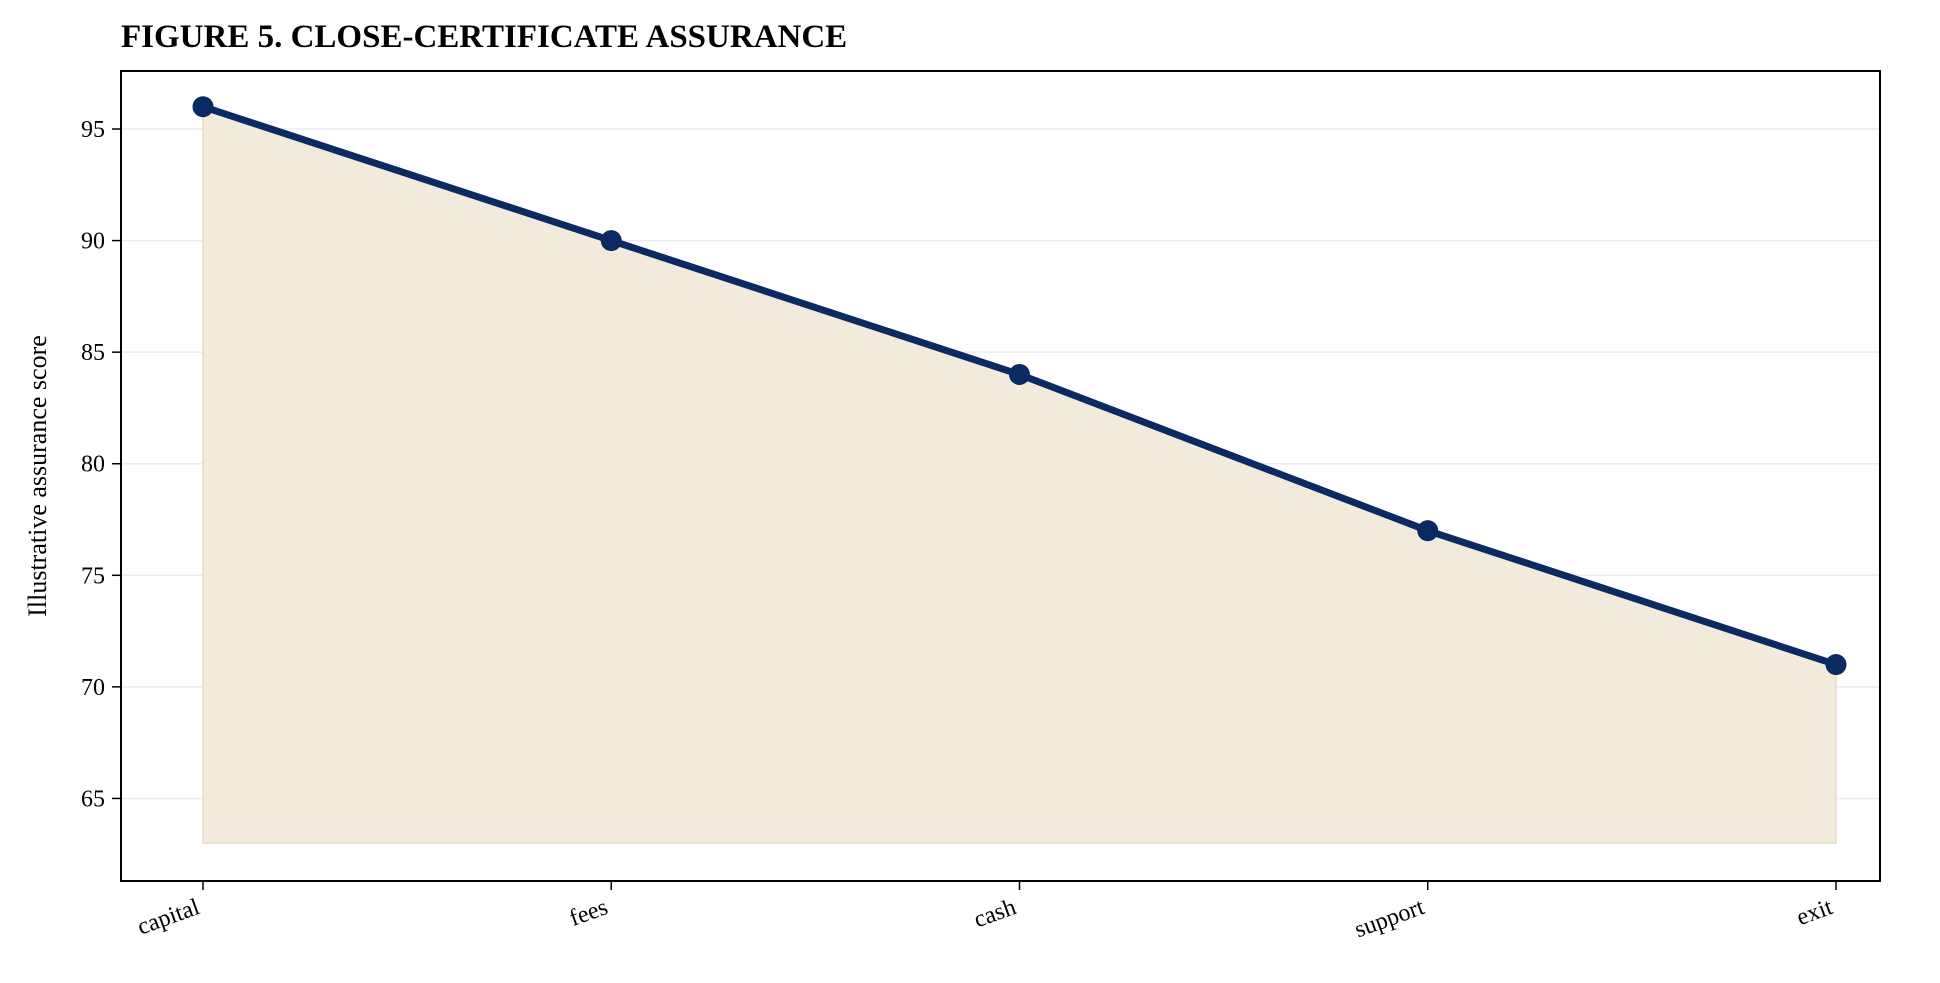 This screenshot has height=983, width=1940. Describe the element at coordinates (93, 242) in the screenshot. I see `y-tick-label: 90` at that location.